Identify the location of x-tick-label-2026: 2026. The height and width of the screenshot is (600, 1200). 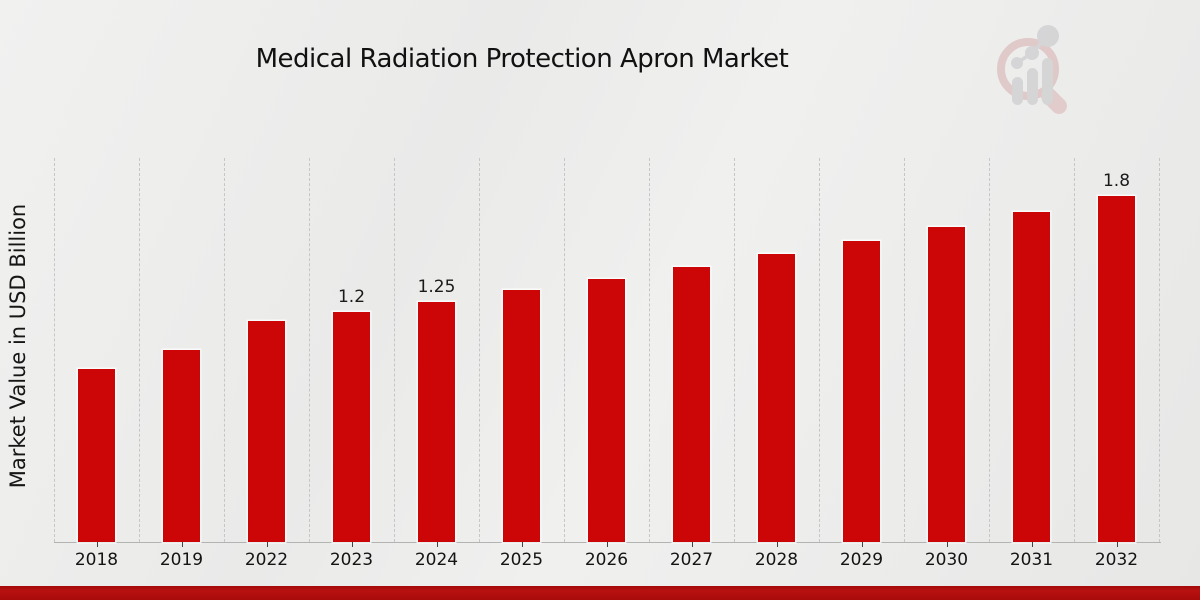
(606, 560).